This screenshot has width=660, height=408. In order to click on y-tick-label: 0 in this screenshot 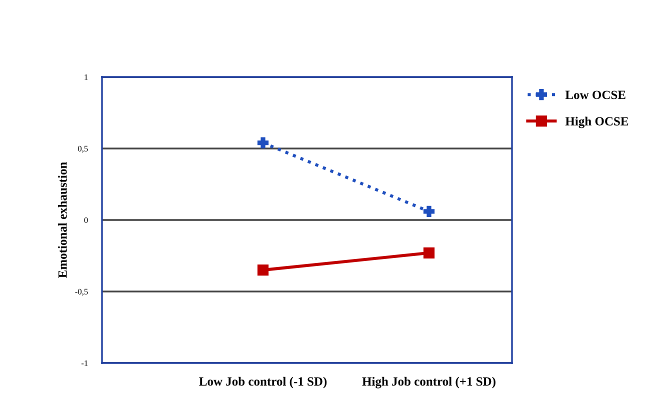, I will do `click(86, 220)`.